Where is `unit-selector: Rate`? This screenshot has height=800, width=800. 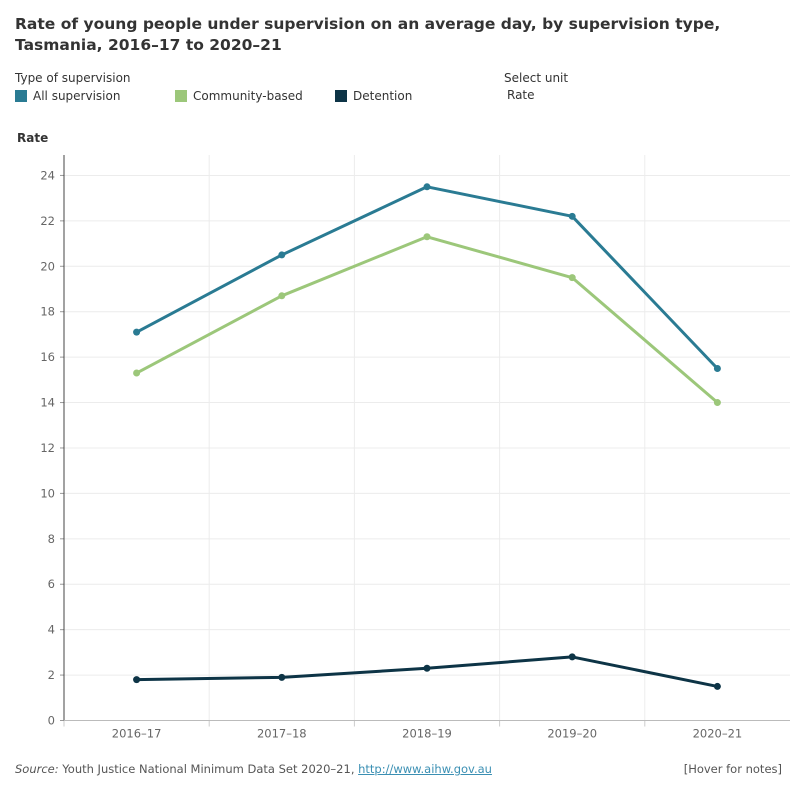 unit-selector: Rate is located at coordinates (521, 95).